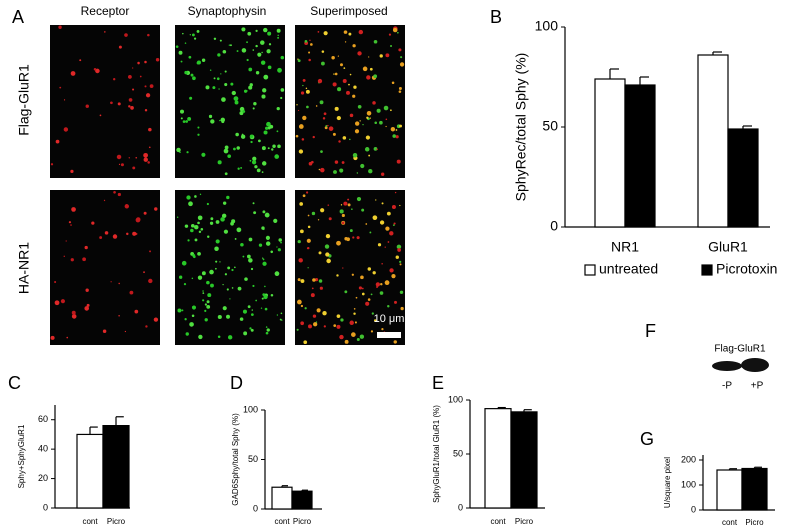  Describe the element at coordinates (348, 11) in the screenshot. I see `column-header: Superimposed` at that location.